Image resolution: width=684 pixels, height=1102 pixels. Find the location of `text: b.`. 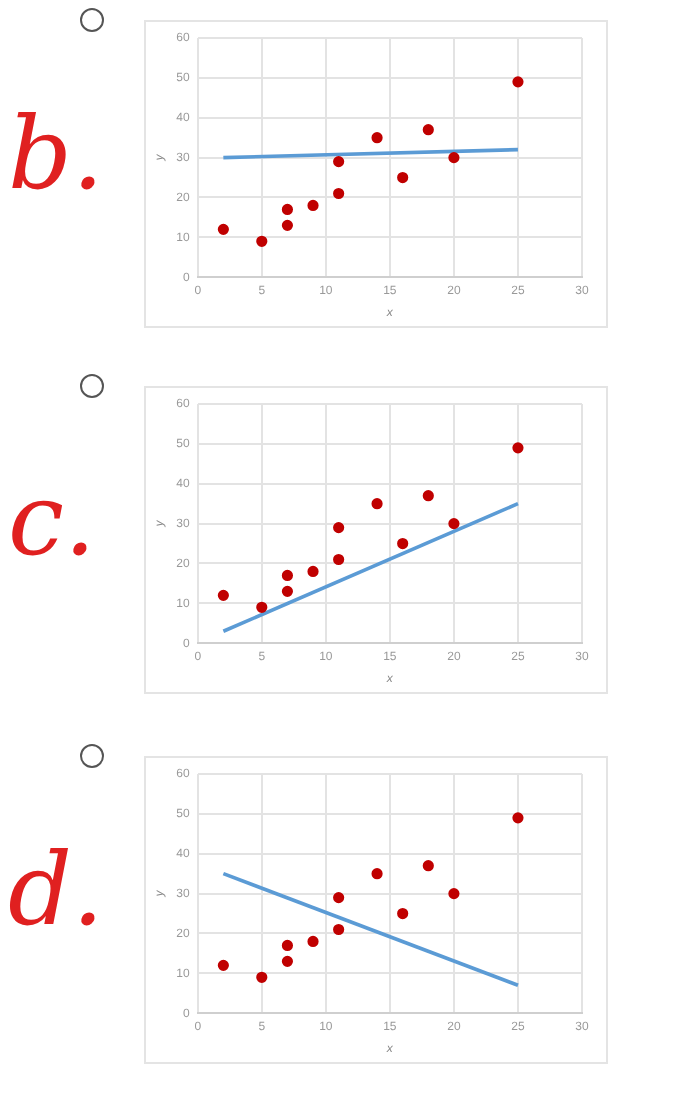

text: b. is located at coordinates (56, 154).